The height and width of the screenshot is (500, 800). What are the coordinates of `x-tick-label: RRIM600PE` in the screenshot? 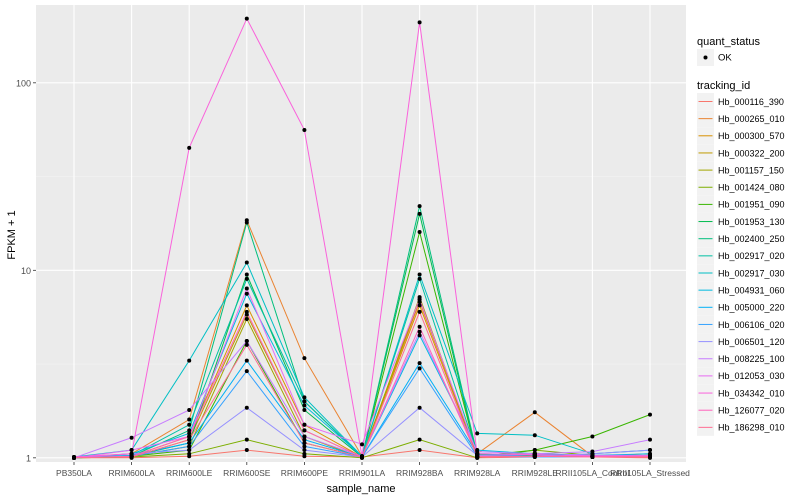 It's located at (305, 473).